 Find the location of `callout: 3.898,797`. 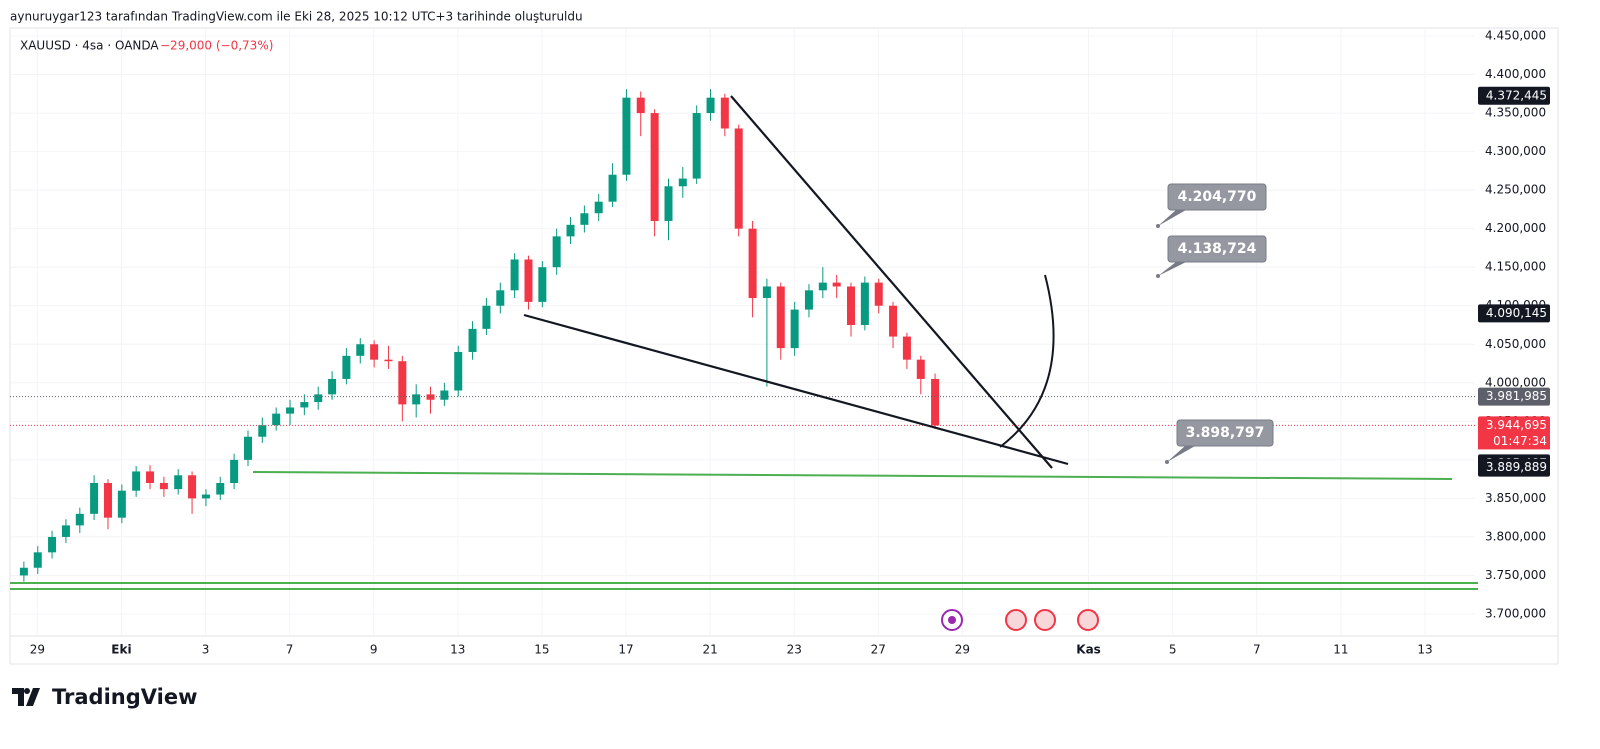

callout: 3.898,797 is located at coordinates (1219, 441).